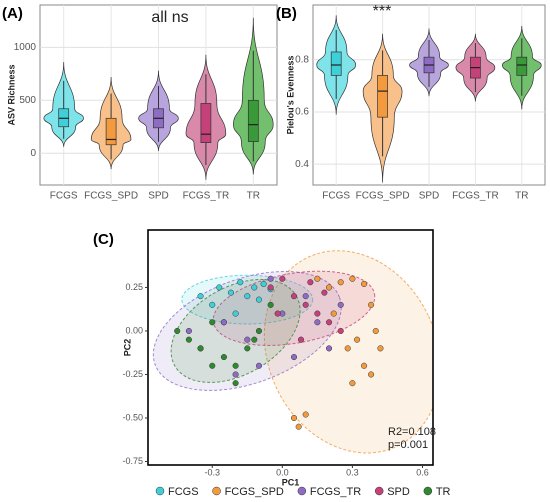 The image size is (550, 502). What do you see at coordinates (412, 432) in the screenshot?
I see `annotation: R2=0.108` at bounding box center [412, 432].